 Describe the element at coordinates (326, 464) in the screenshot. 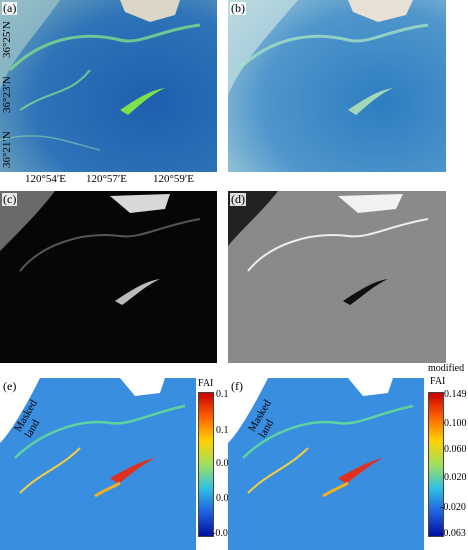

I see `panel-f-modified-fai-map` at that location.